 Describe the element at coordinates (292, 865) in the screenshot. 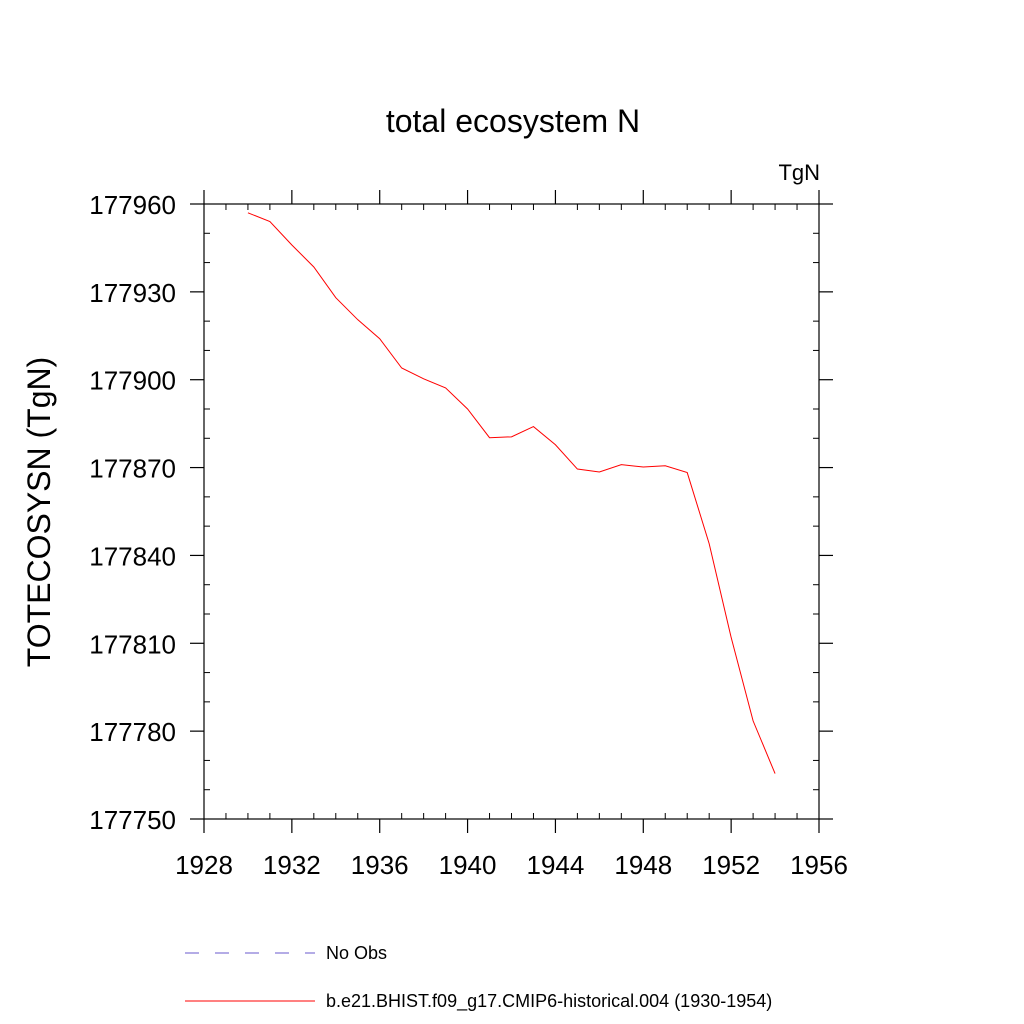

I see `x-tick-label: 1932` at that location.